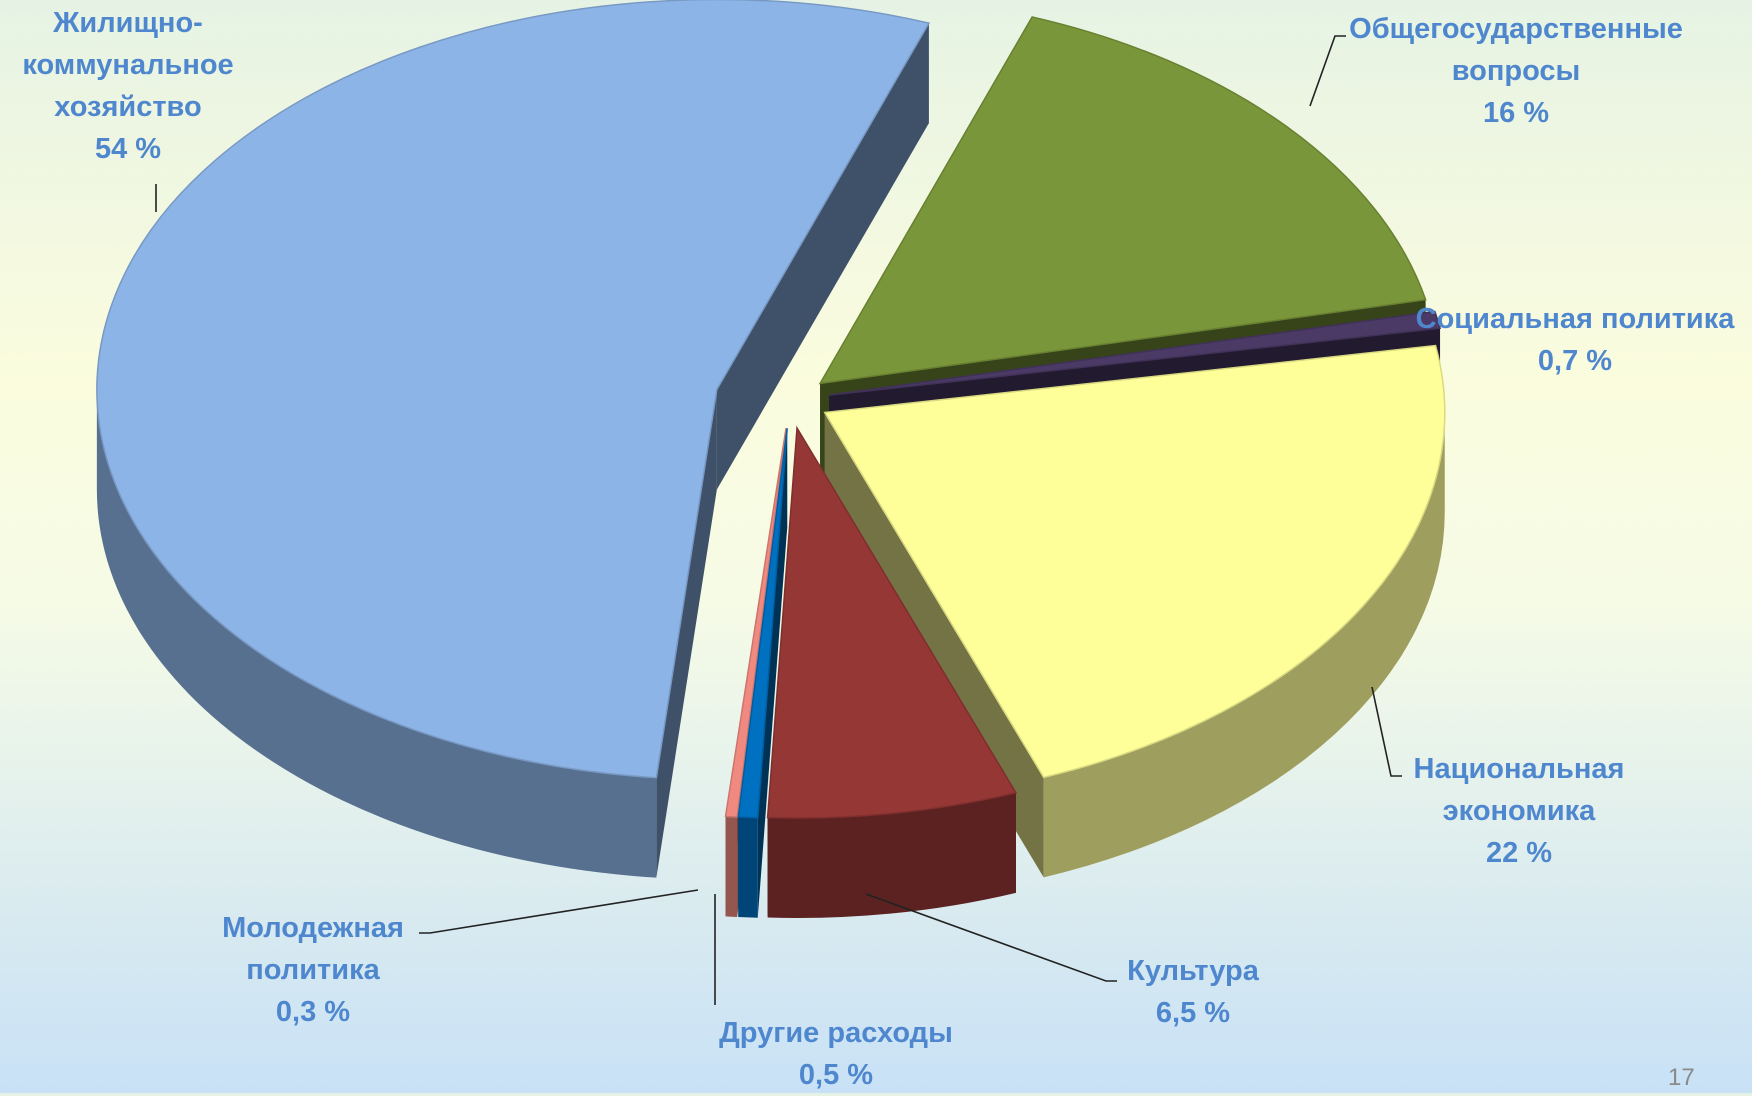  Describe the element at coordinates (836, 1054) in the screenshot. I see `data-label: Другие расходы 0,5 %` at that location.